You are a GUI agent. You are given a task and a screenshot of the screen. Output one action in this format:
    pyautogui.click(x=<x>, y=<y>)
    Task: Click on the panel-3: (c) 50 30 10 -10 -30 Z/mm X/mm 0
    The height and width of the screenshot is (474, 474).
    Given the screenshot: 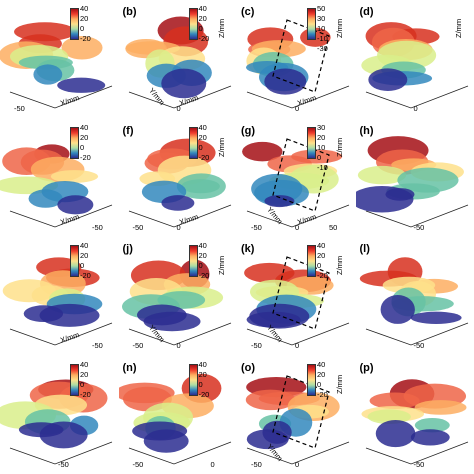 What is the action you would take?
    pyautogui.click(x=296, y=59)
    